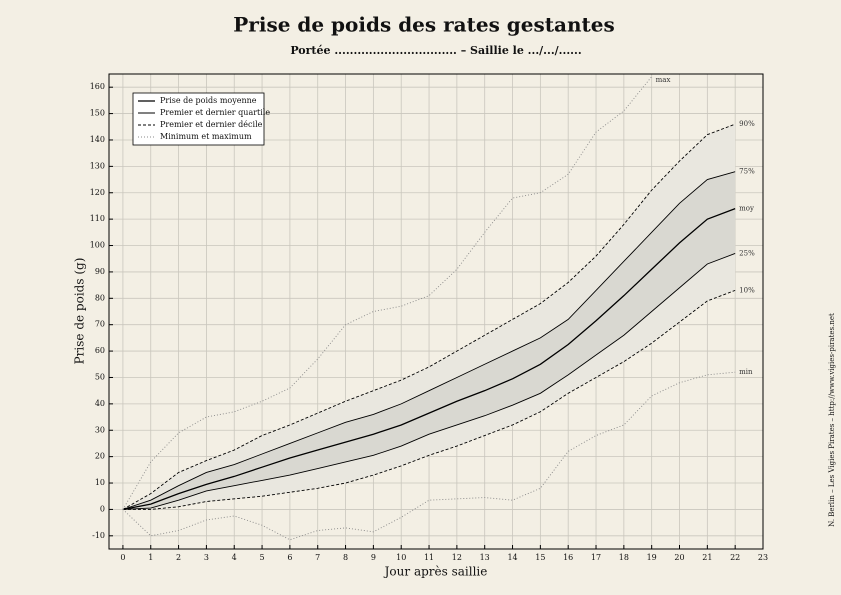 The height and width of the screenshot is (595, 841). I want to click on x-tick-label: 1, so click(150, 557).